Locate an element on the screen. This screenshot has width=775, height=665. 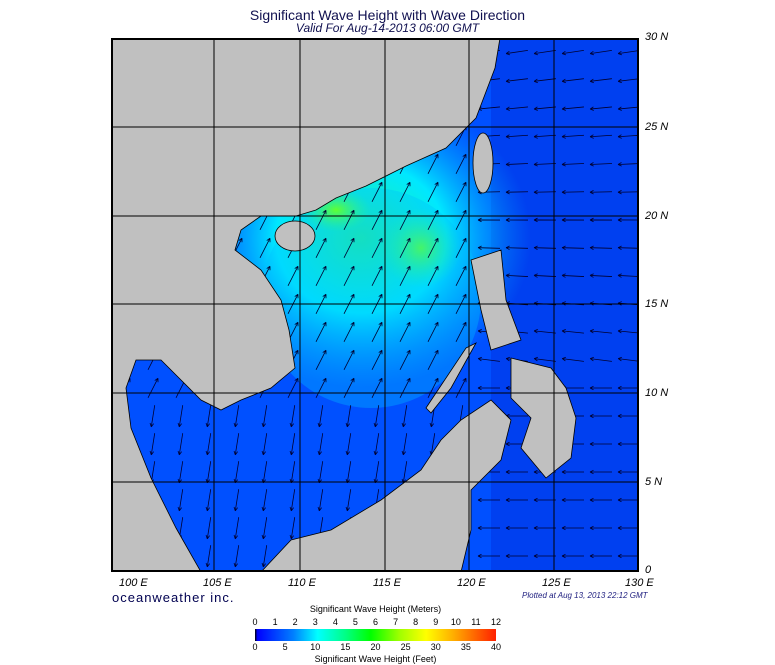
colorbar-tick: 12 is located at coordinates (495, 622).